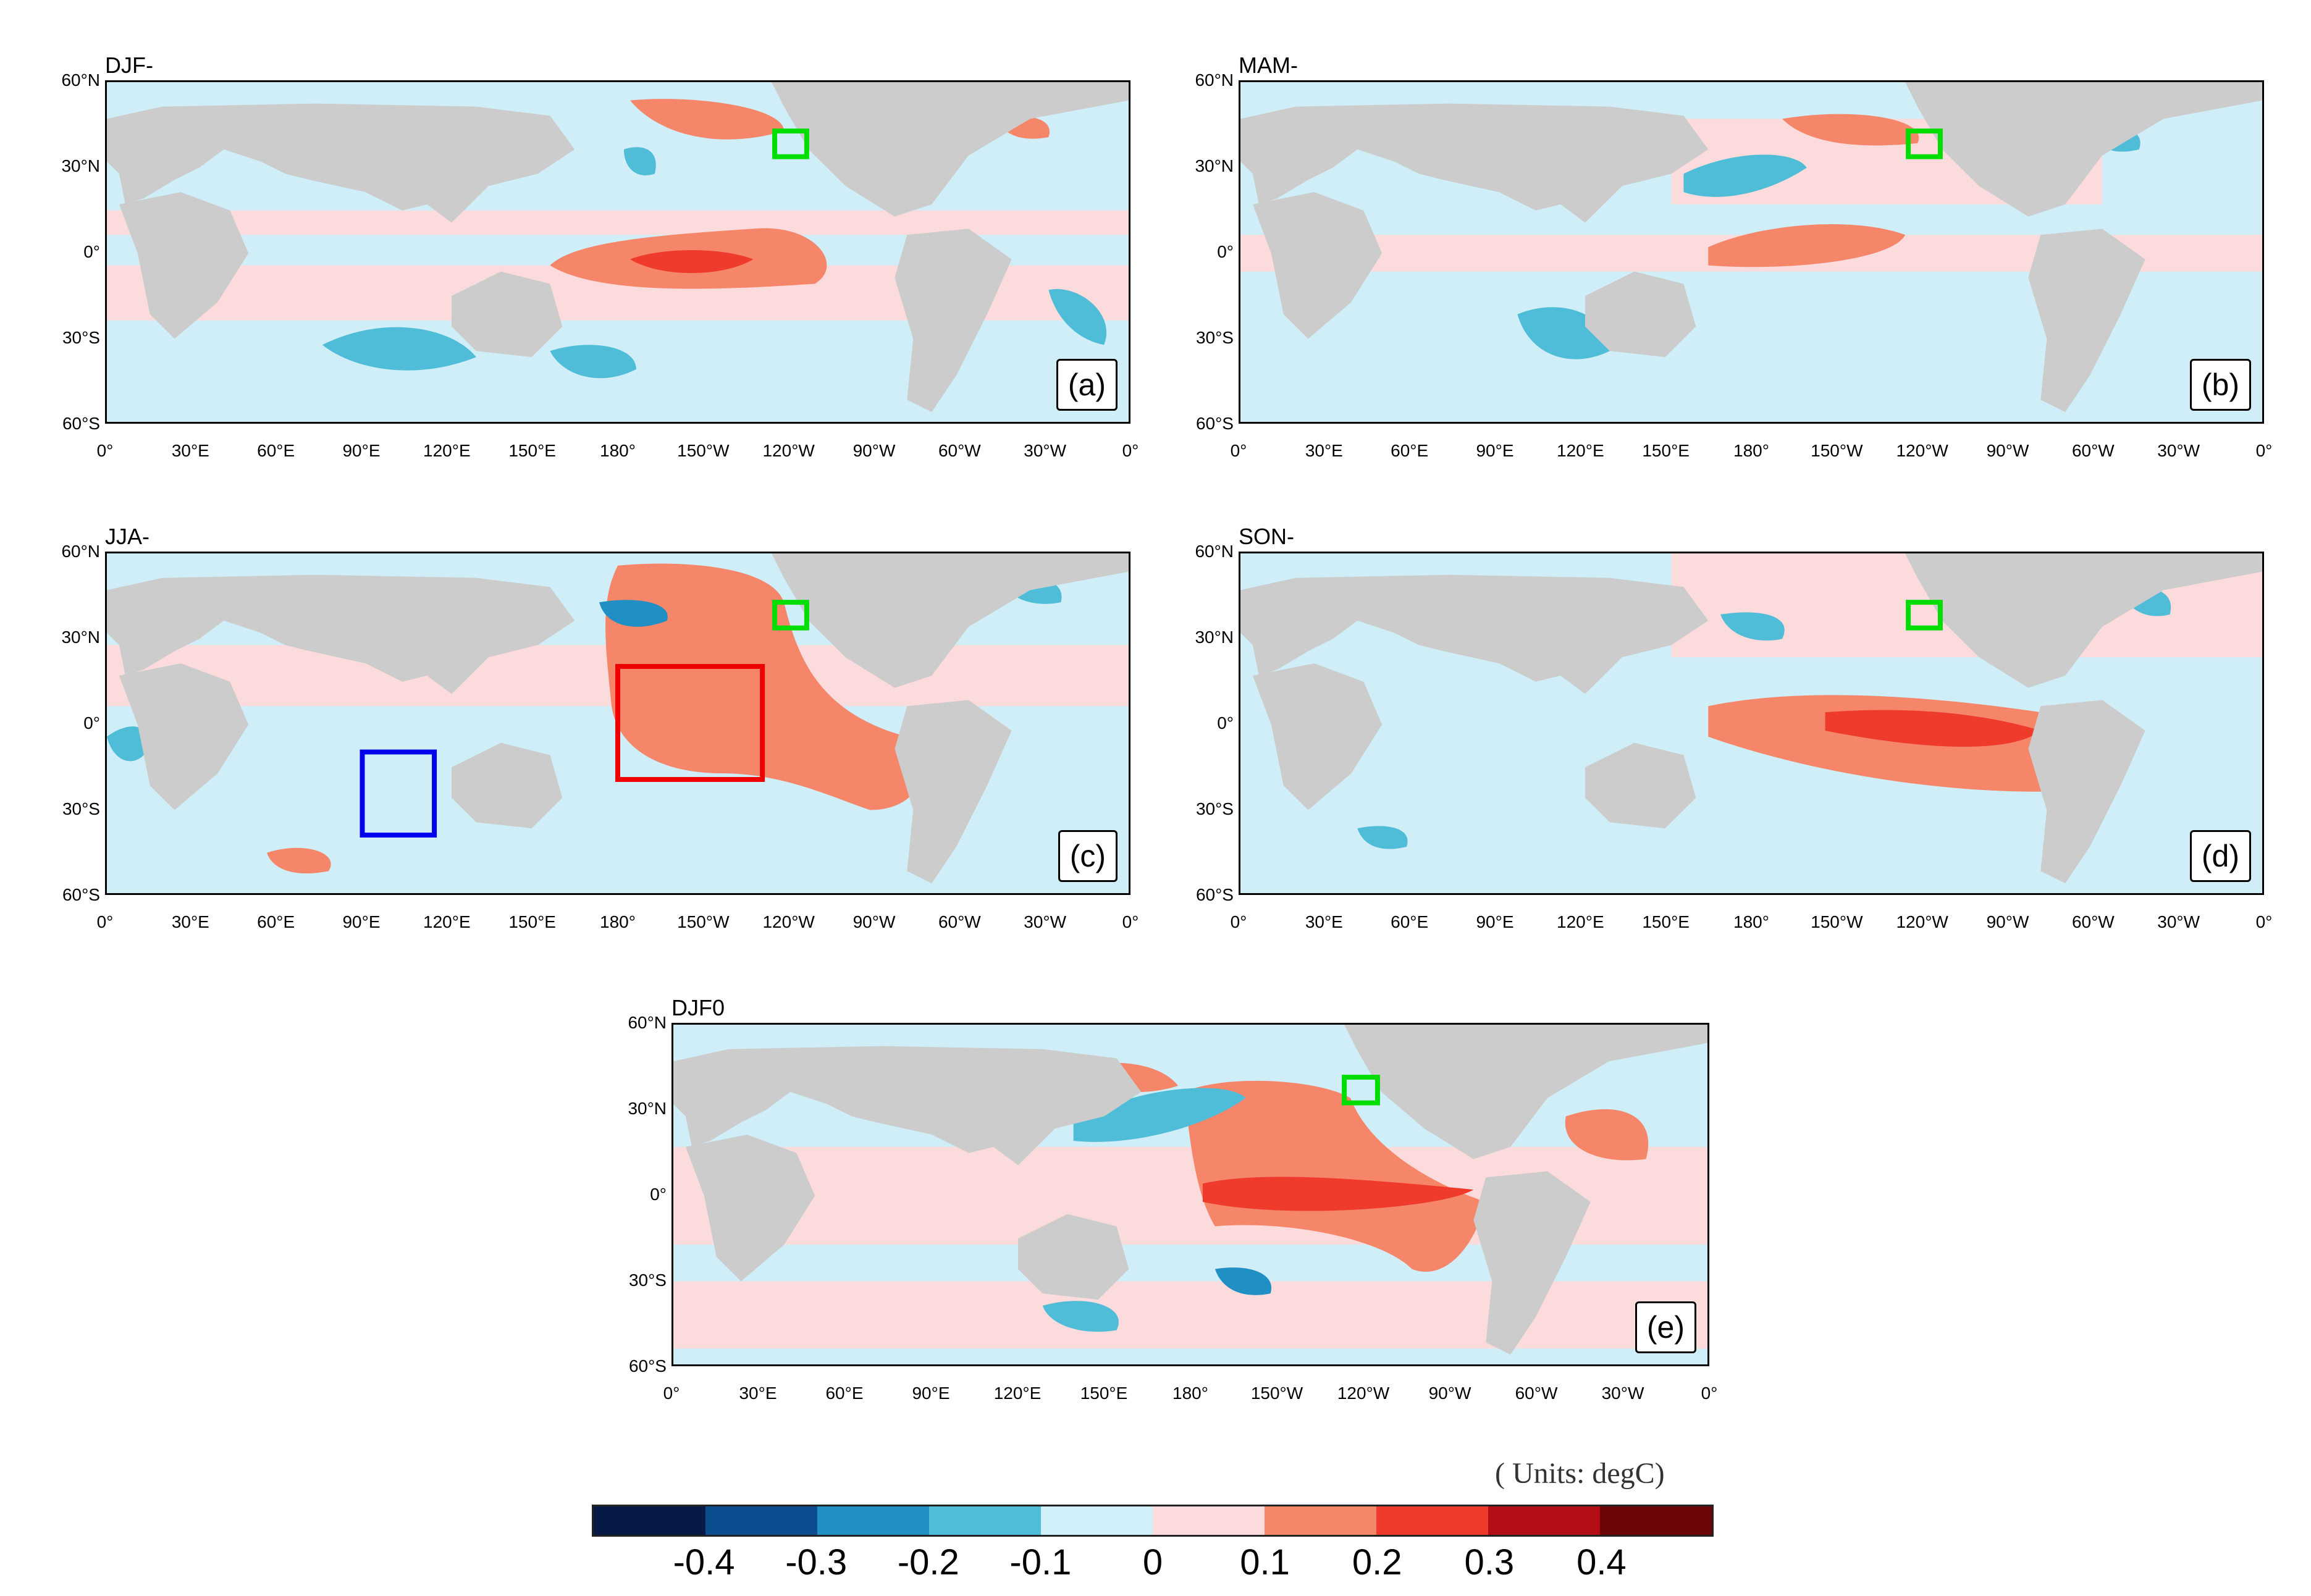  What do you see at coordinates (1489, 1562) in the screenshot?
I see `colorbar-tick-label: 0.3` at bounding box center [1489, 1562].